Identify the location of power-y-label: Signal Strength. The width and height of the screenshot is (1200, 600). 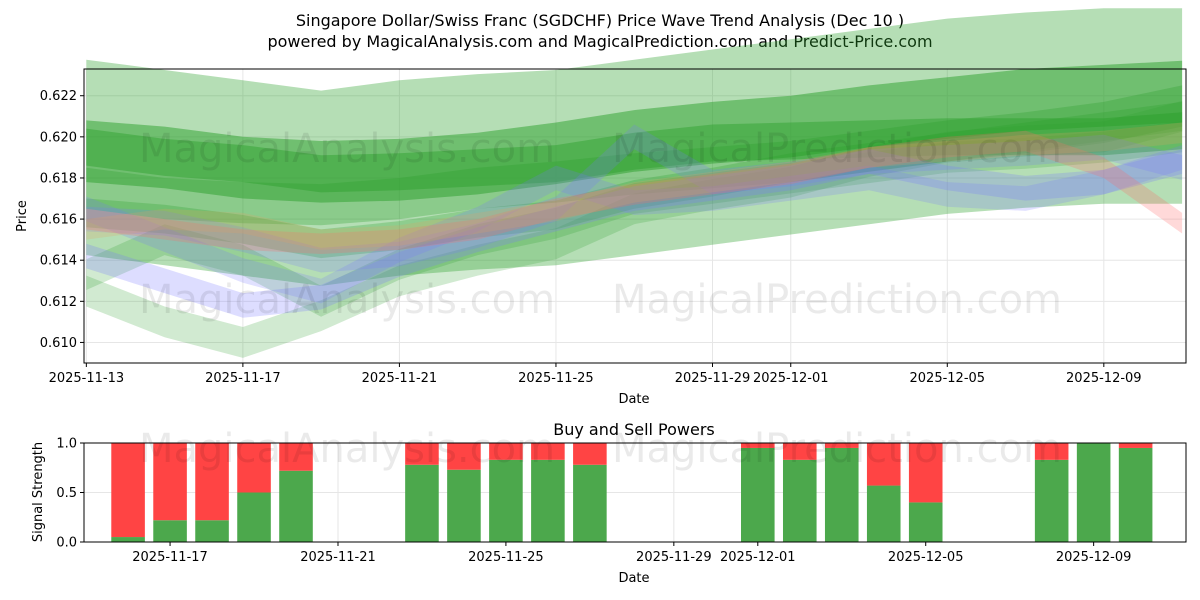
(38, 492).